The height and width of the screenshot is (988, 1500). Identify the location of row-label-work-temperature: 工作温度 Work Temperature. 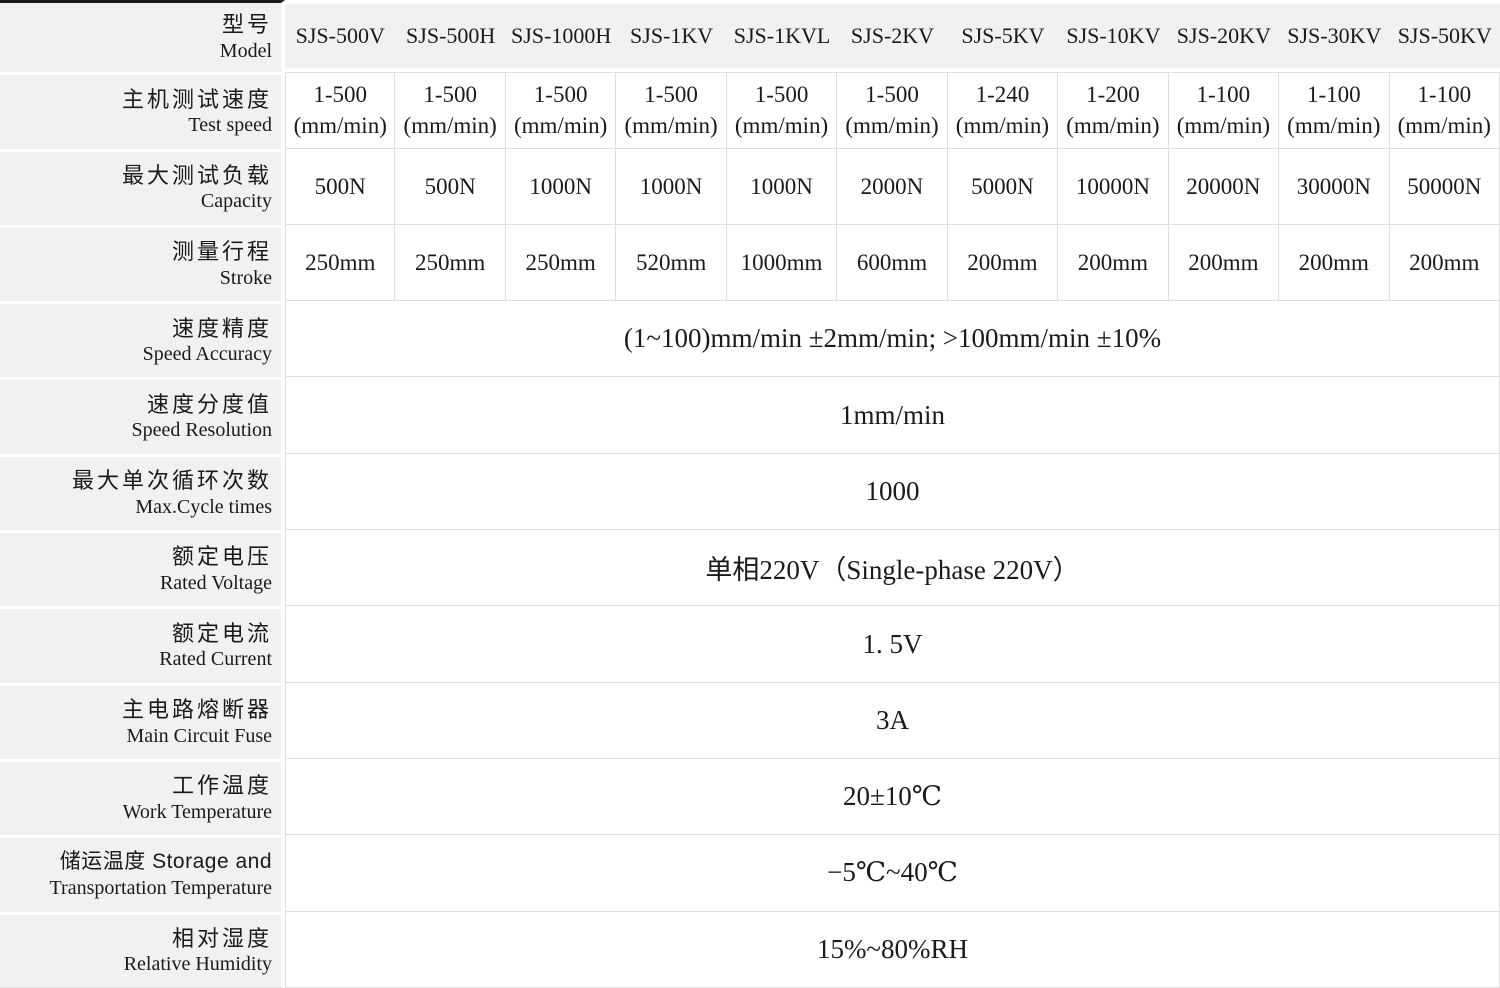
(142, 797).